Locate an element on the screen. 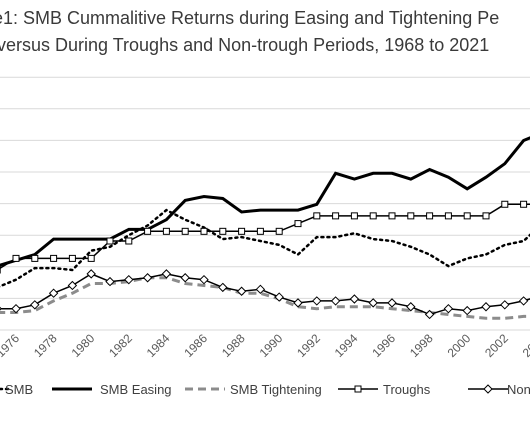  legend-item: Non-T is located at coordinates (499, 389).